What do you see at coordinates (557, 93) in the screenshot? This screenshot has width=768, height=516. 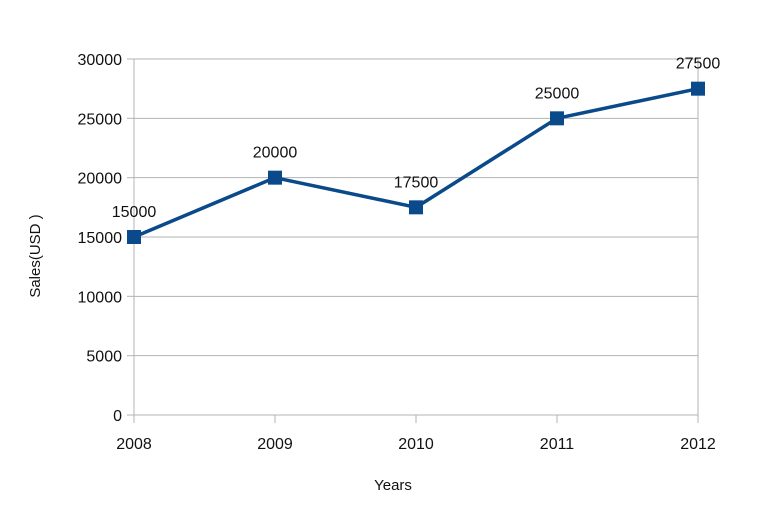 I see `data-label: 25000` at bounding box center [557, 93].